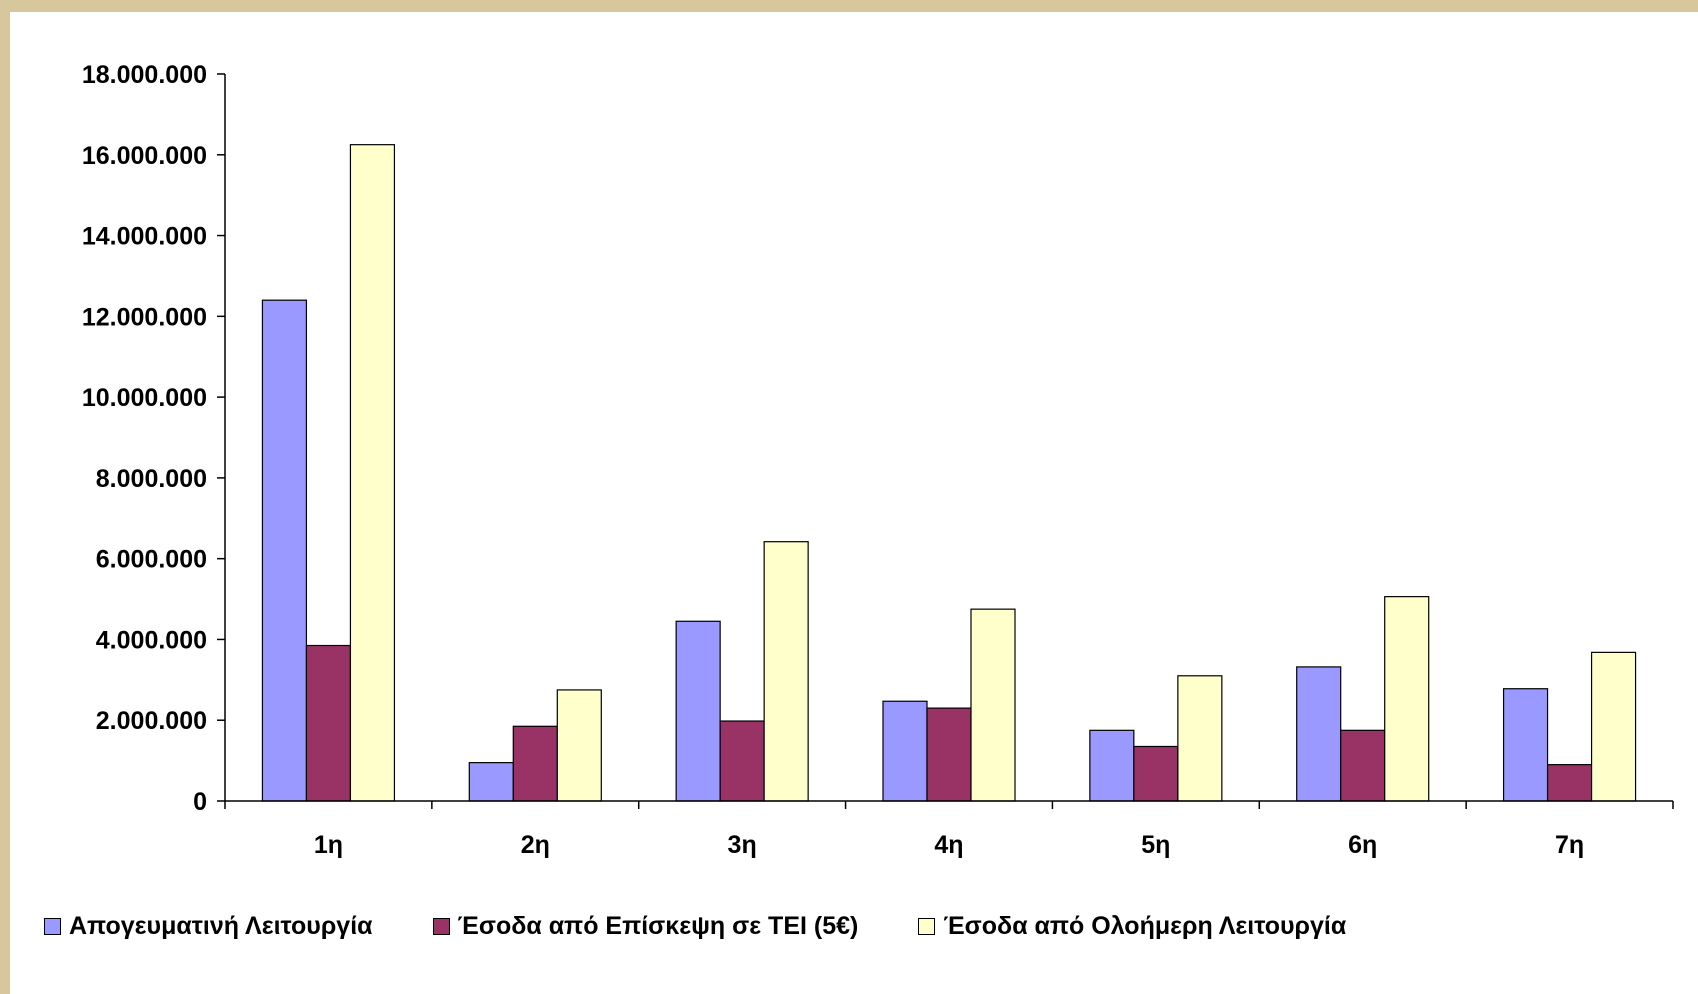 The image size is (1698, 994). What do you see at coordinates (1200, 738) in the screenshot?
I see `bar-s3-5η` at bounding box center [1200, 738].